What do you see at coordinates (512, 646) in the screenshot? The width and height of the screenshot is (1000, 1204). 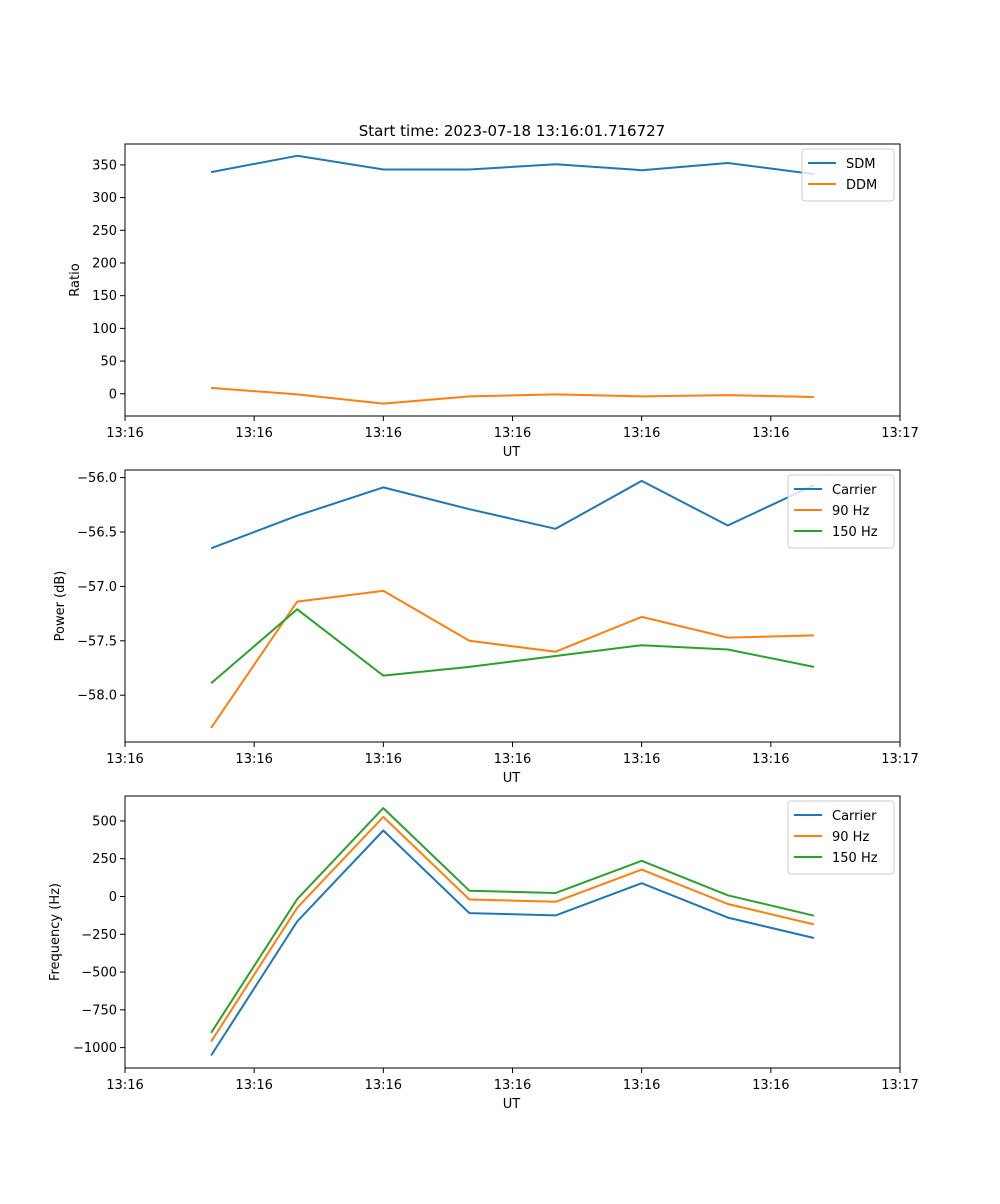 I see `power-series-150-hz-line` at bounding box center [512, 646].